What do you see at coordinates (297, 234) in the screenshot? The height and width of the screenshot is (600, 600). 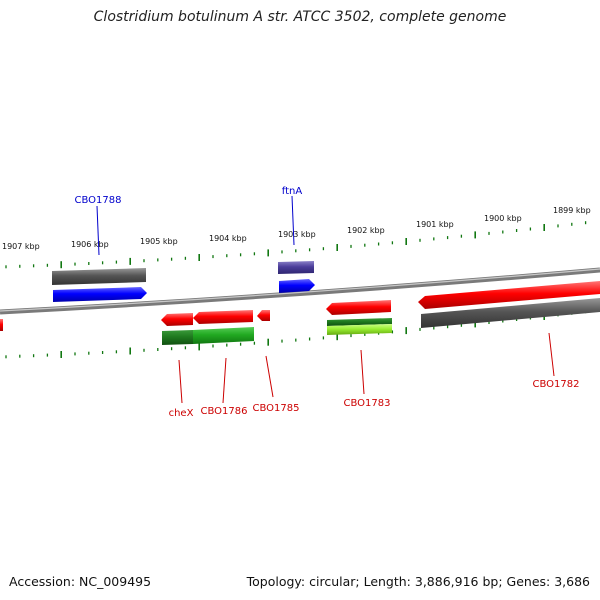 I see `scale-label: 1903 kbp` at bounding box center [297, 234].